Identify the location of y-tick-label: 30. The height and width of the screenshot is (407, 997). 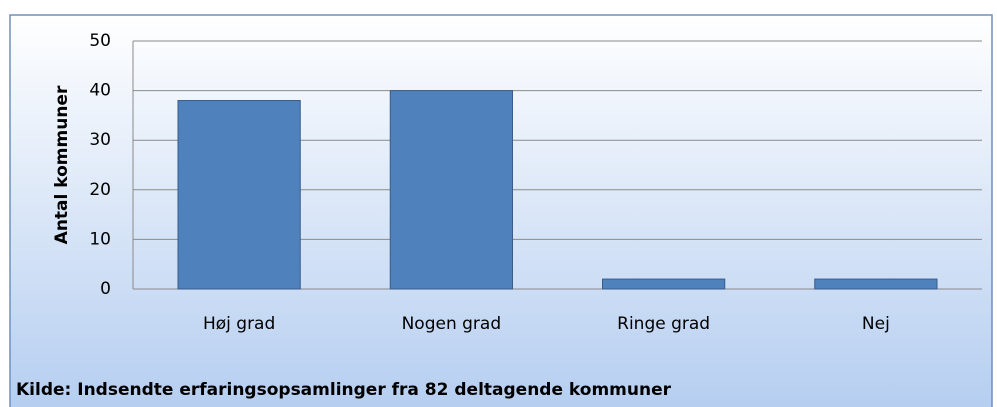
(100, 140).